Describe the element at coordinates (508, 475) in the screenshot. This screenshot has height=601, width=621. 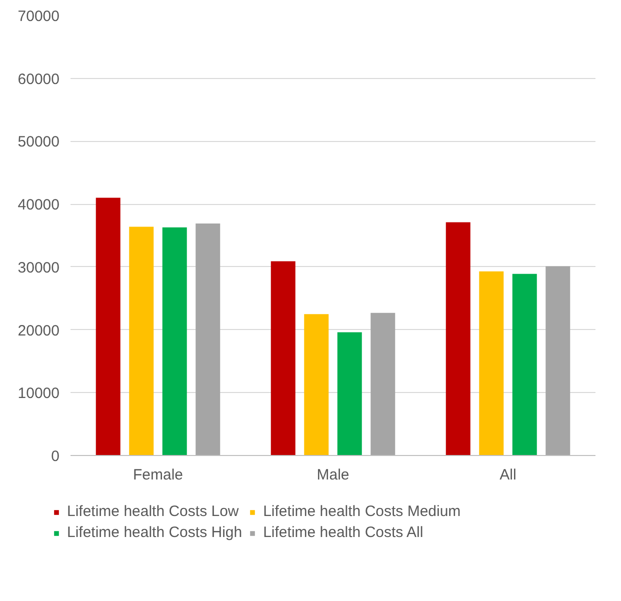
I see `x-tick-label: All` at that location.